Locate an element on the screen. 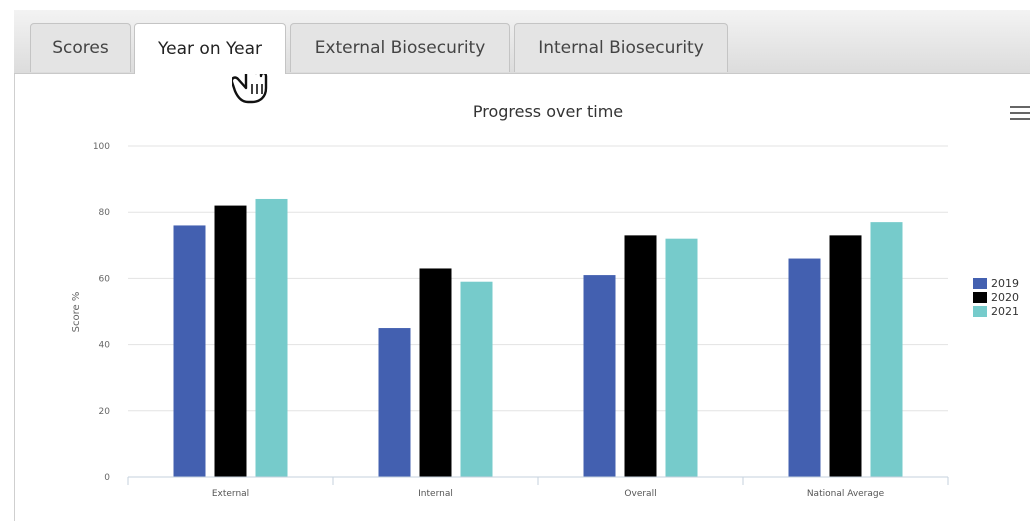 The height and width of the screenshot is (521, 1030). x-category-label: National Average is located at coordinates (846, 494).